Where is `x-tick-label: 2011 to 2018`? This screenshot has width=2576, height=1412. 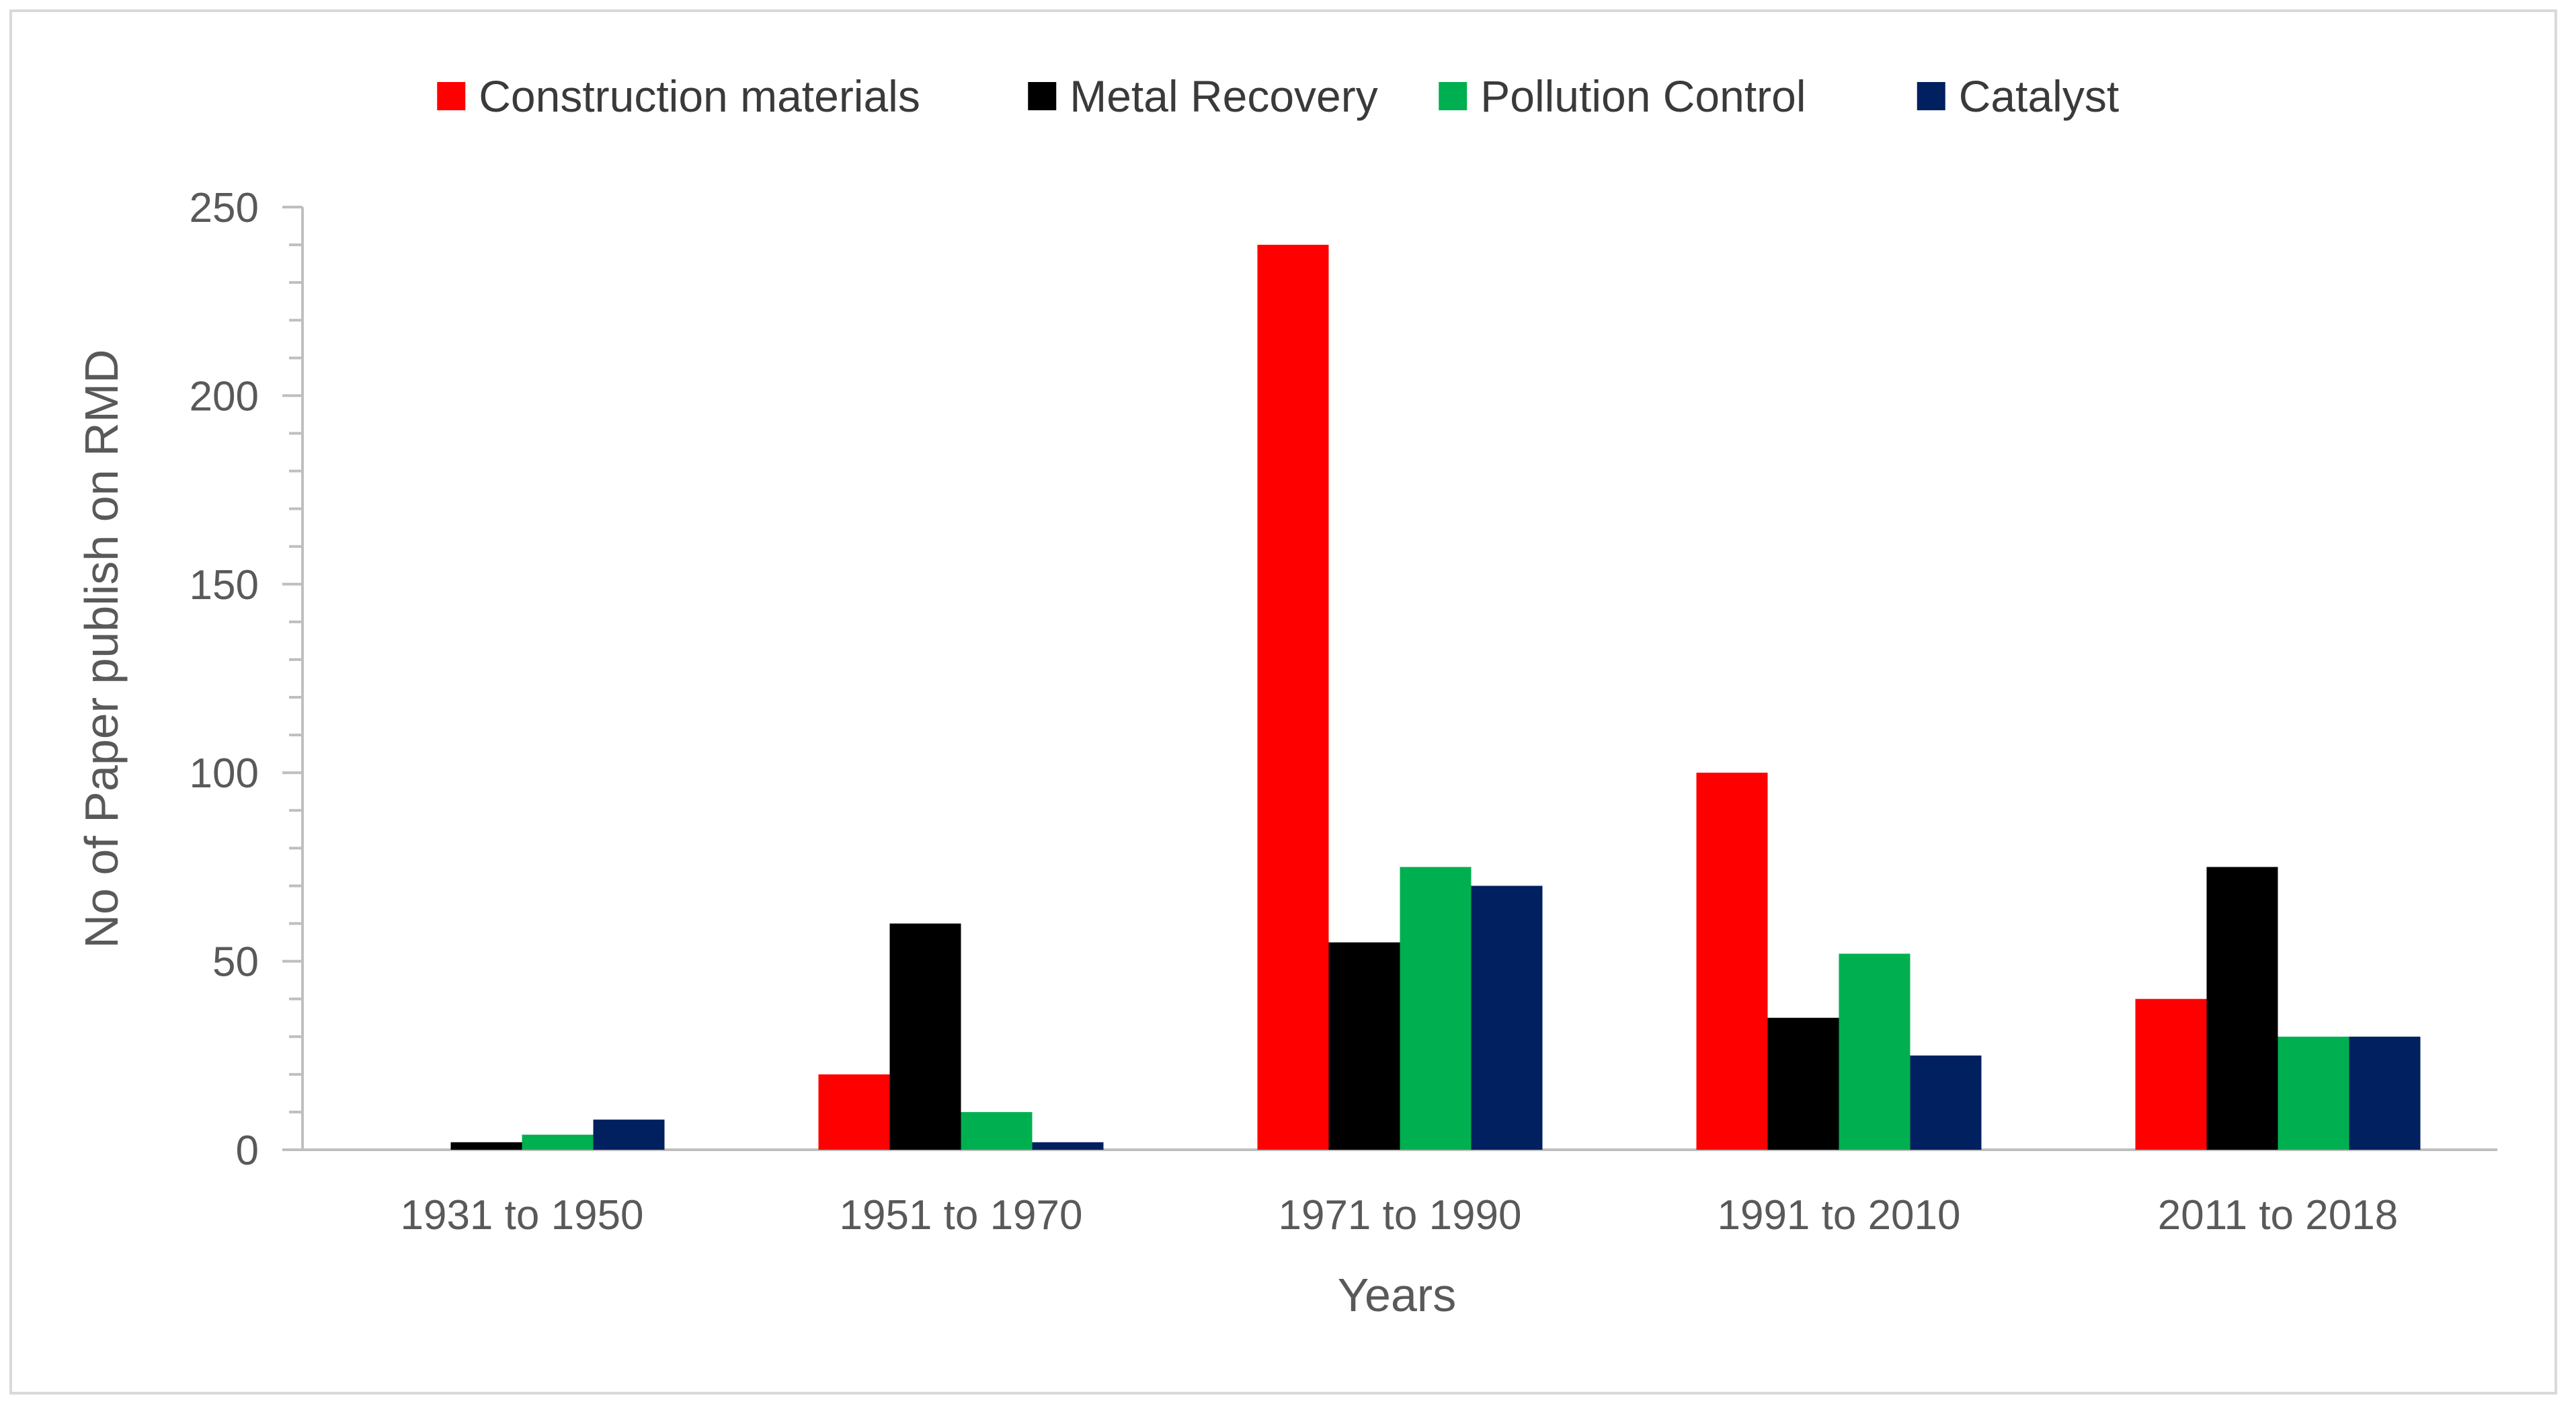 x-tick-label: 2011 to 2018 is located at coordinates (2278, 1215).